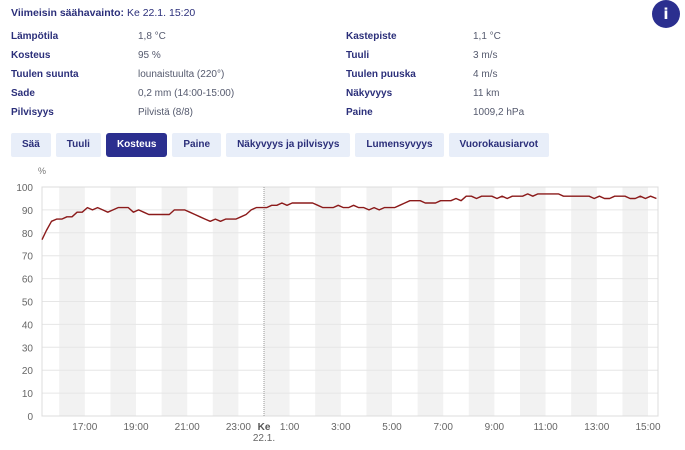 Image resolution: width=685 pixels, height=450 pixels. I want to click on obs-value-visibility: 11 km, so click(486, 93).